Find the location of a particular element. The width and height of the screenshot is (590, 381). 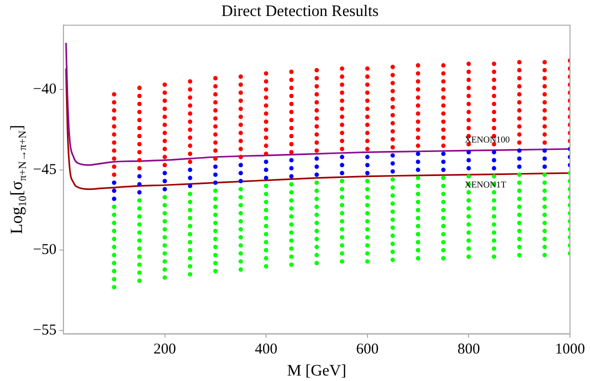

y-axis-title: Log10[σπ+N→π+N] is located at coordinates (18, 179).